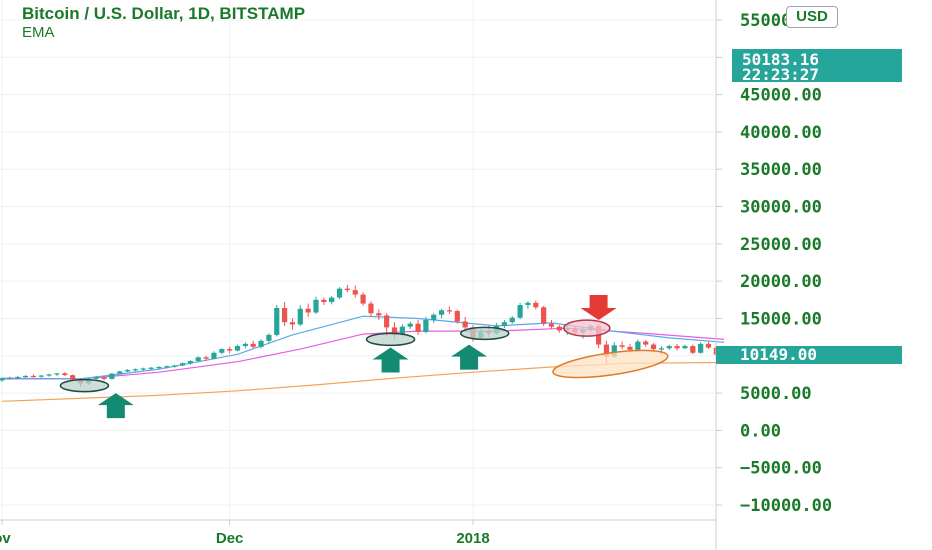  What do you see at coordinates (776, 394) in the screenshot?
I see `y-tick-label: 5000.00` at bounding box center [776, 394].